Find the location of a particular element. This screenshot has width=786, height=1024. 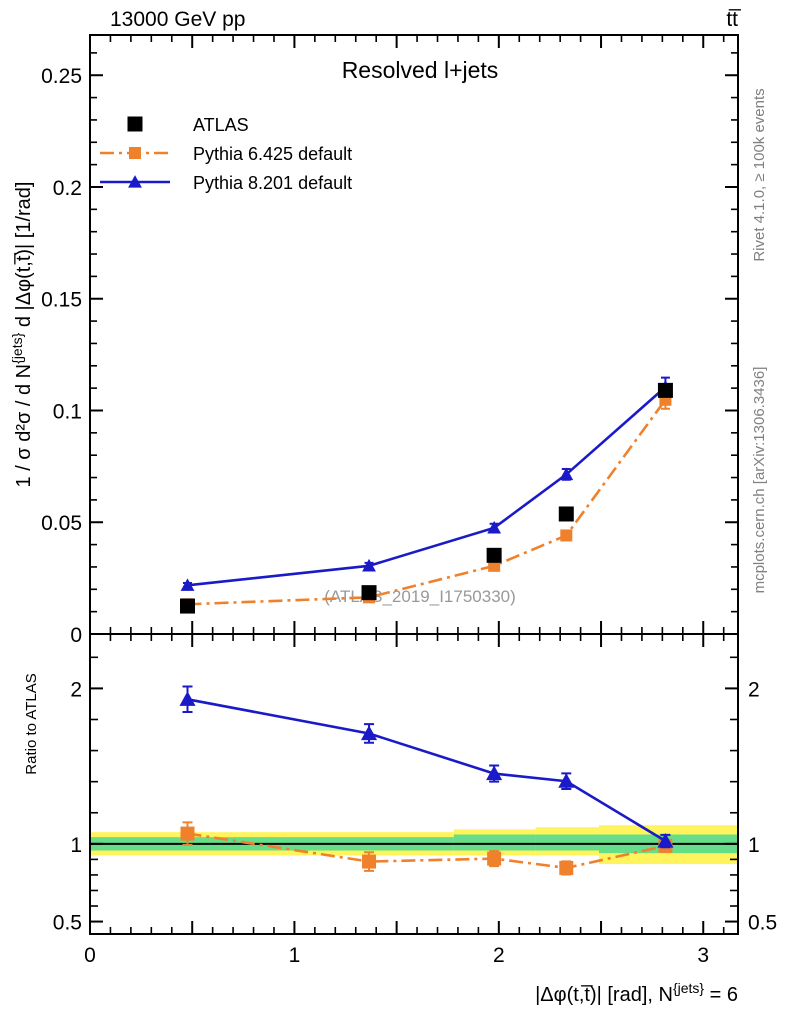

header: 13000 GeV pp tt̅ is located at coordinates (426, 19).